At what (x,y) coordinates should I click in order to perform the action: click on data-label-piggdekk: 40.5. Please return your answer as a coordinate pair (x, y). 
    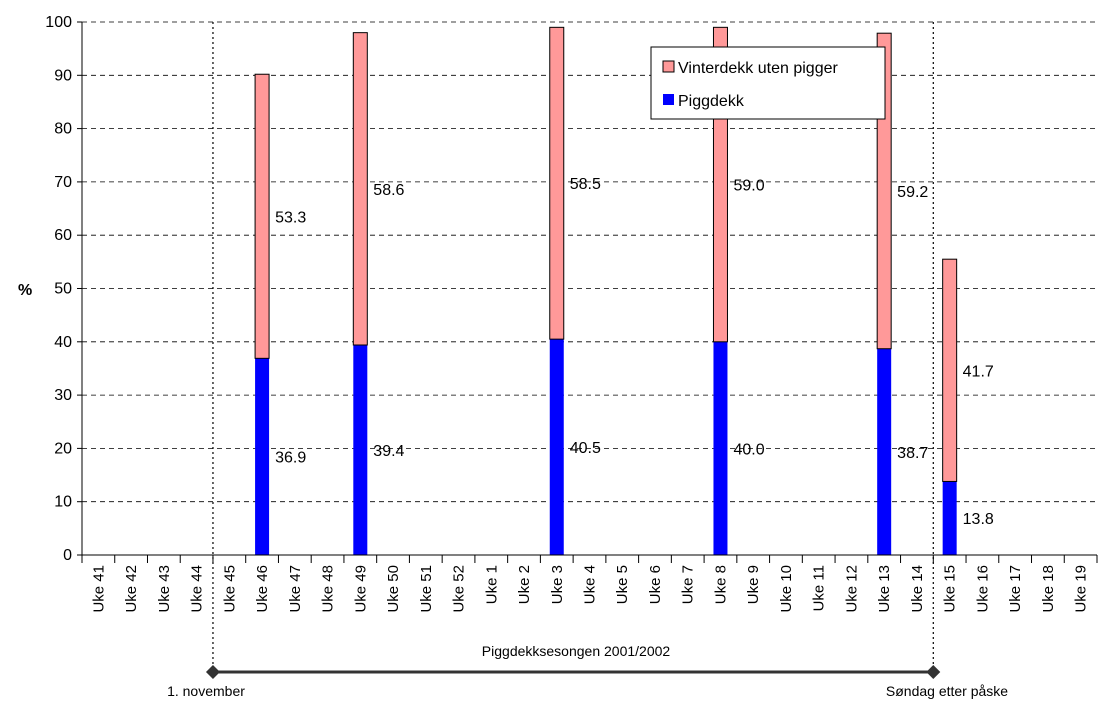
    Looking at the image, I should click on (585, 448).